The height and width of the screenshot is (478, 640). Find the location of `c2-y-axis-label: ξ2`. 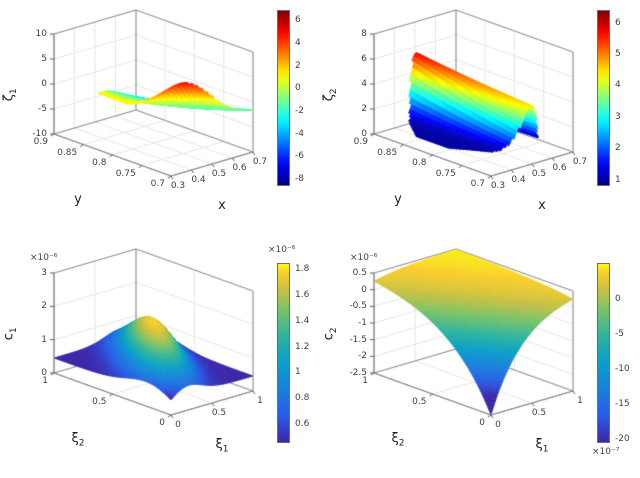

c2-y-axis-label: ξ2 is located at coordinates (398, 440).